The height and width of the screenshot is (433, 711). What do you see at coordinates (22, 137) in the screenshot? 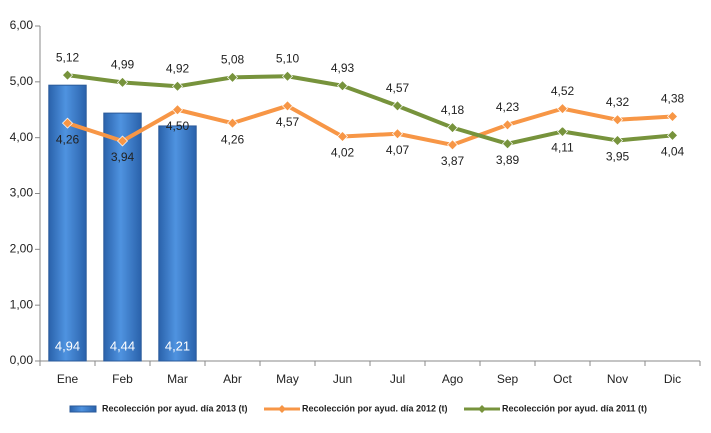
I see `y-tick-label: 4,00` at bounding box center [22, 137].